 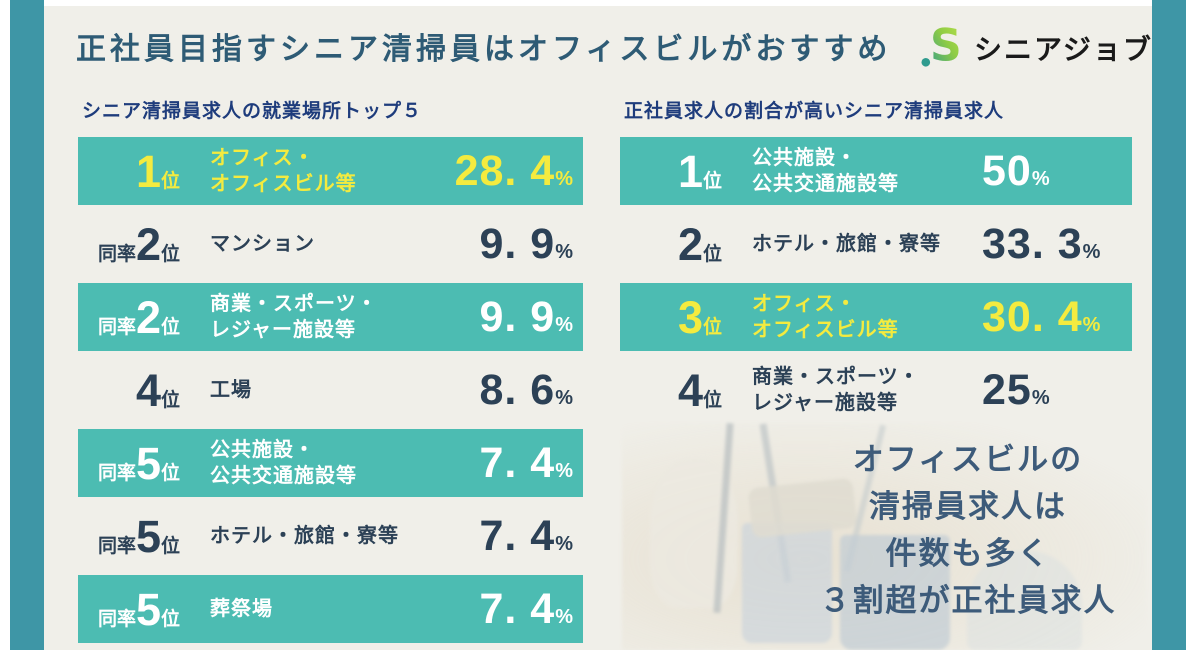 What do you see at coordinates (330, 244) in the screenshot?
I see `ranking-row: 同率 2 位 マンション 9. 9%` at bounding box center [330, 244].